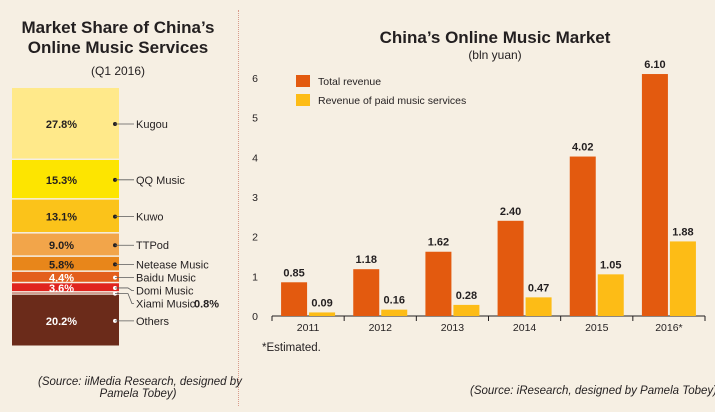  I want to click on share-value-label: 27.8%, so click(61, 125).